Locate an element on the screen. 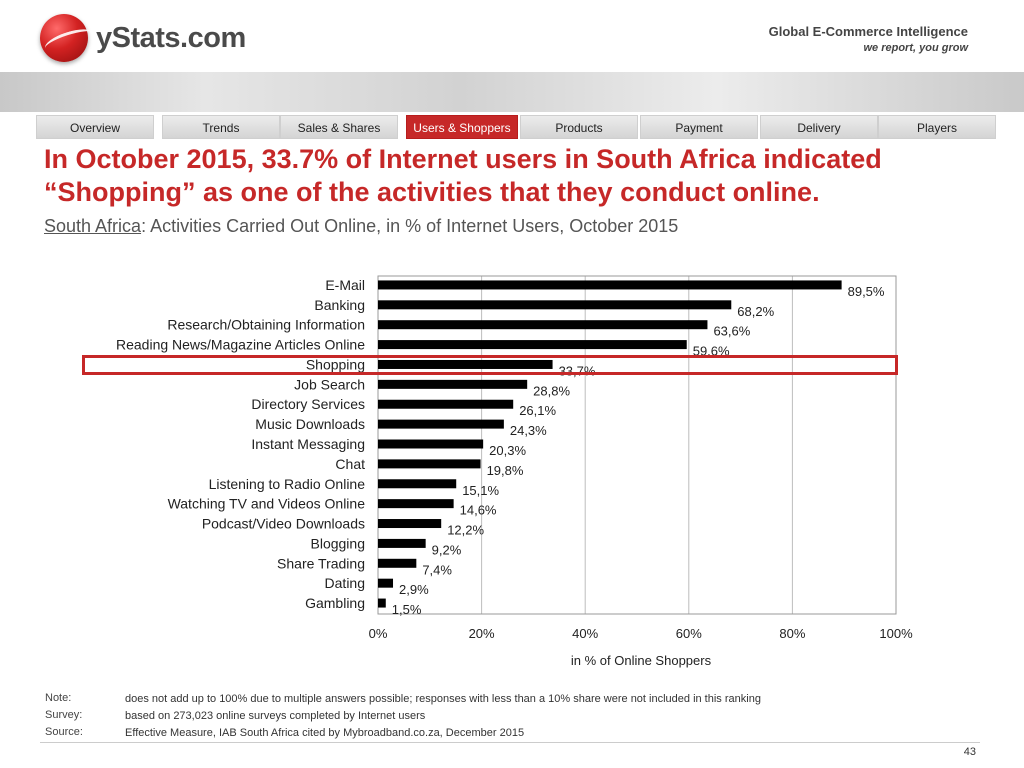 Image resolution: width=1024 pixels, height=768 pixels. note-label: Note: is located at coordinates (58, 698).